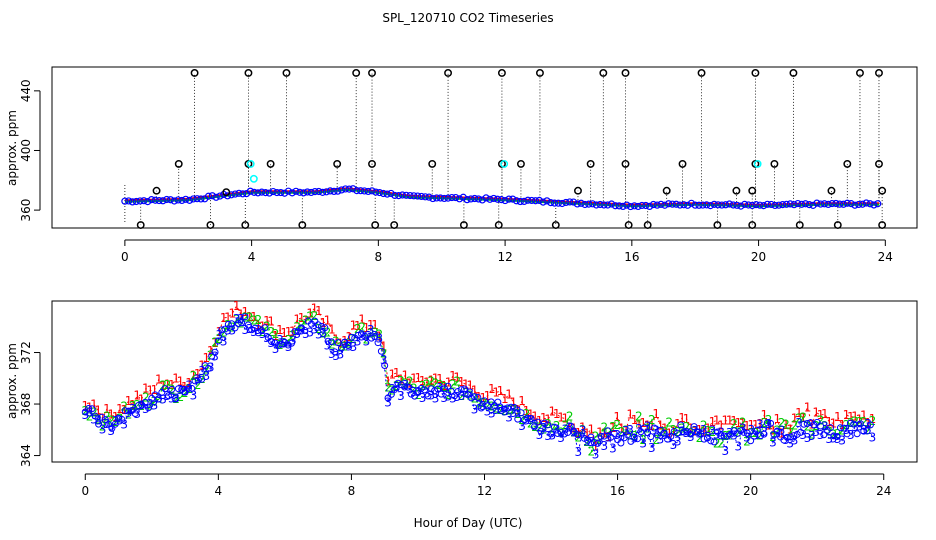 This screenshot has width=936, height=540. What do you see at coordinates (210, 225) in the screenshot?
I see `top-low-outlier-point` at bounding box center [210, 225].